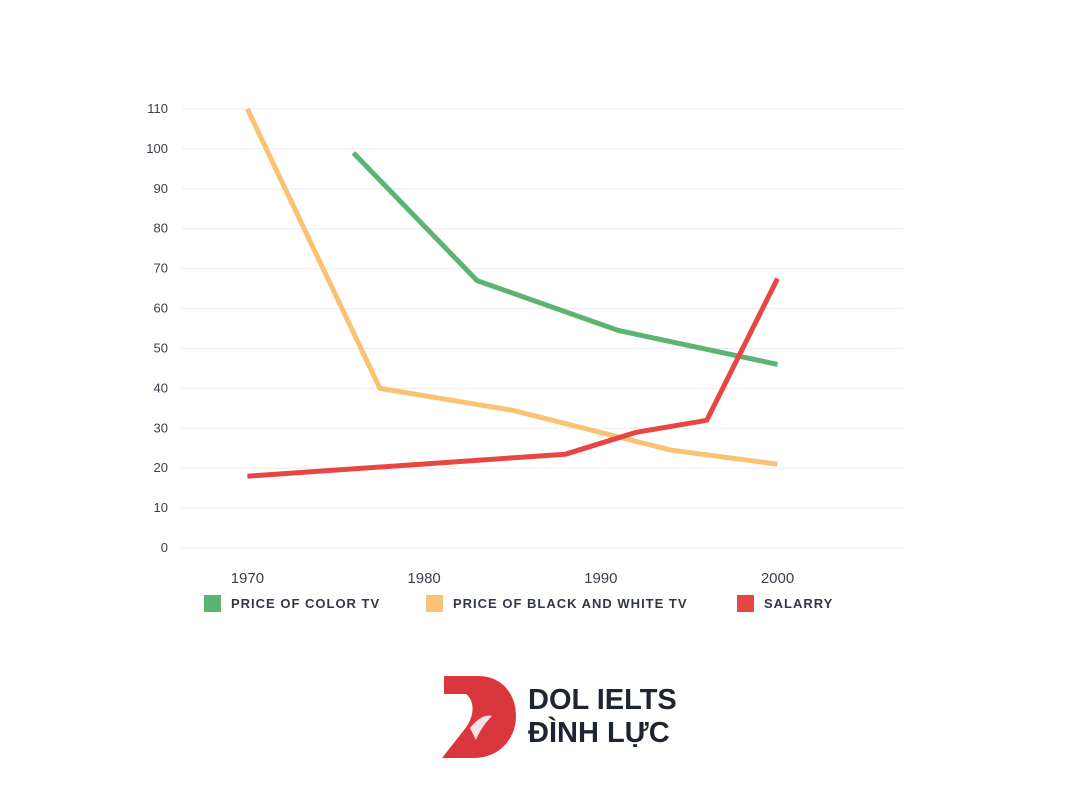 The width and height of the screenshot is (1069, 801). What do you see at coordinates (161, 507) in the screenshot?
I see `y-tick-label: 10` at bounding box center [161, 507].